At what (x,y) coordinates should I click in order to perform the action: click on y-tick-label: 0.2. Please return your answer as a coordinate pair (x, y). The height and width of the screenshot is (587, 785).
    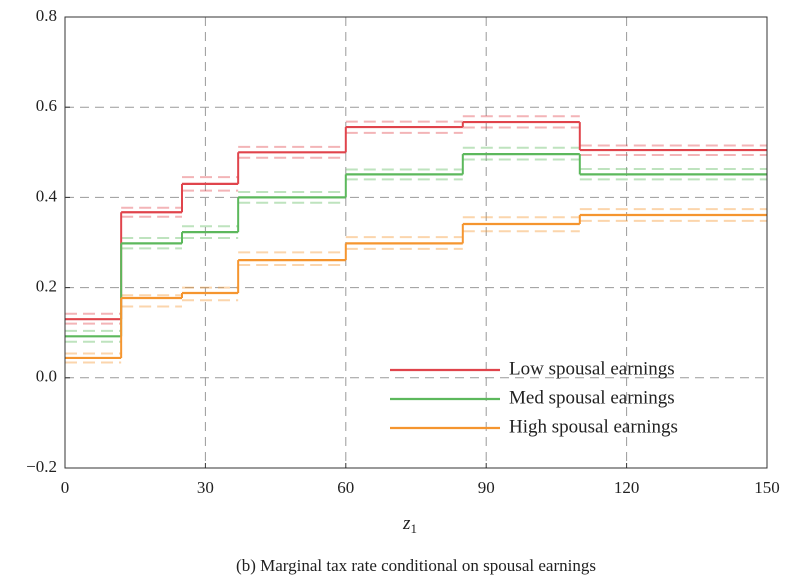
    Looking at the image, I should click on (46, 286).